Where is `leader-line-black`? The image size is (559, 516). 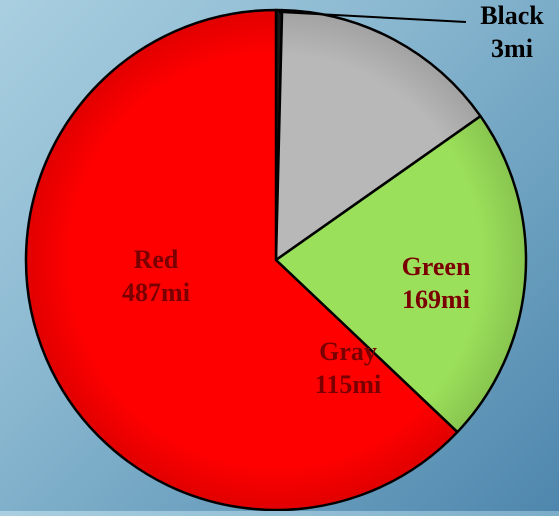 leader-line-black is located at coordinates (372, 17).